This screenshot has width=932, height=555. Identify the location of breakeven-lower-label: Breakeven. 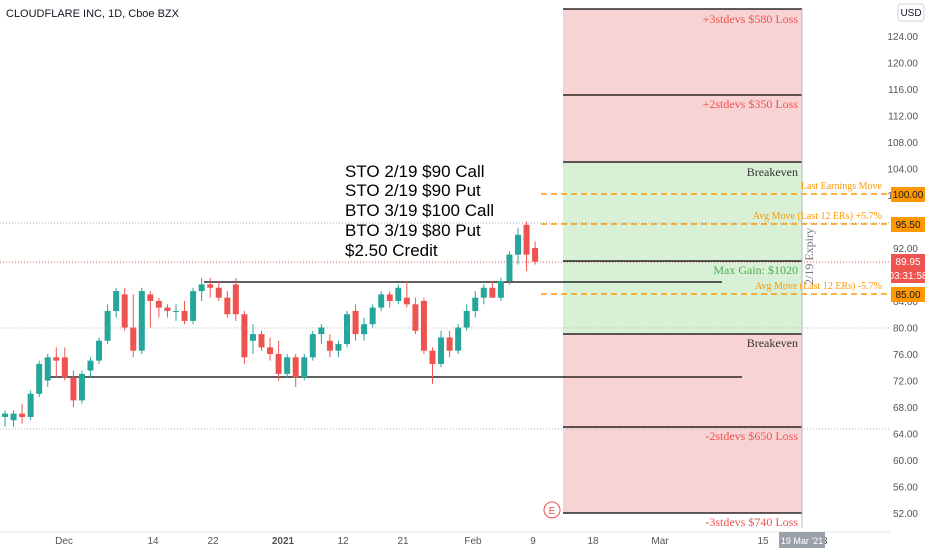
(772, 343).